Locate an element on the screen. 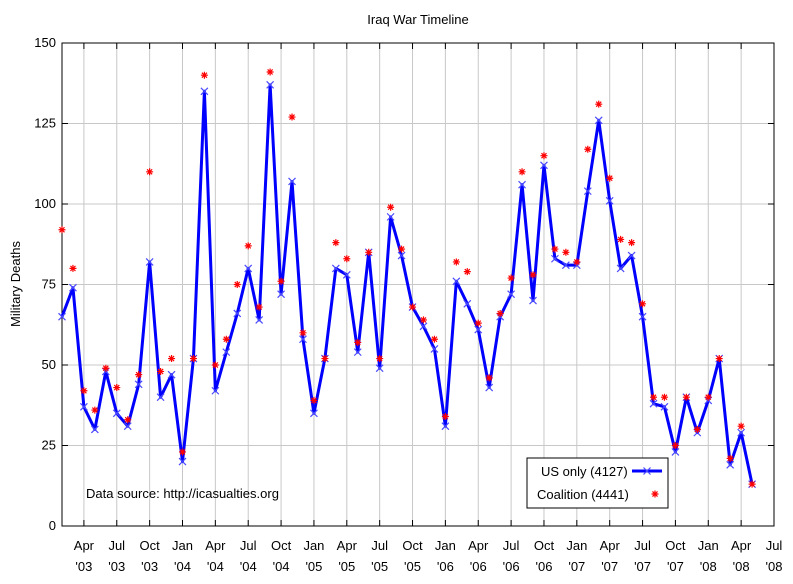 Image resolution: width=793 pixels, height=584 pixels. legend-swatch-us-marker is located at coordinates (647, 471).